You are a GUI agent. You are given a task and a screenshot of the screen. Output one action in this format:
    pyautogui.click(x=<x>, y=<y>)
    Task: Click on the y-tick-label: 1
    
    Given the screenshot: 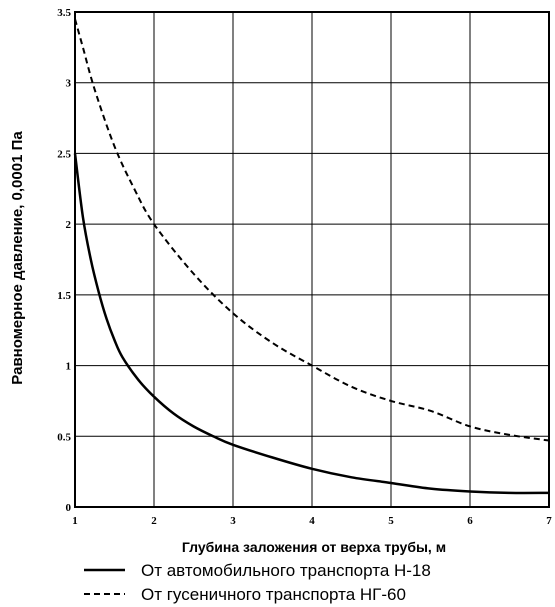 What is the action you would take?
    pyautogui.click(x=69, y=367)
    